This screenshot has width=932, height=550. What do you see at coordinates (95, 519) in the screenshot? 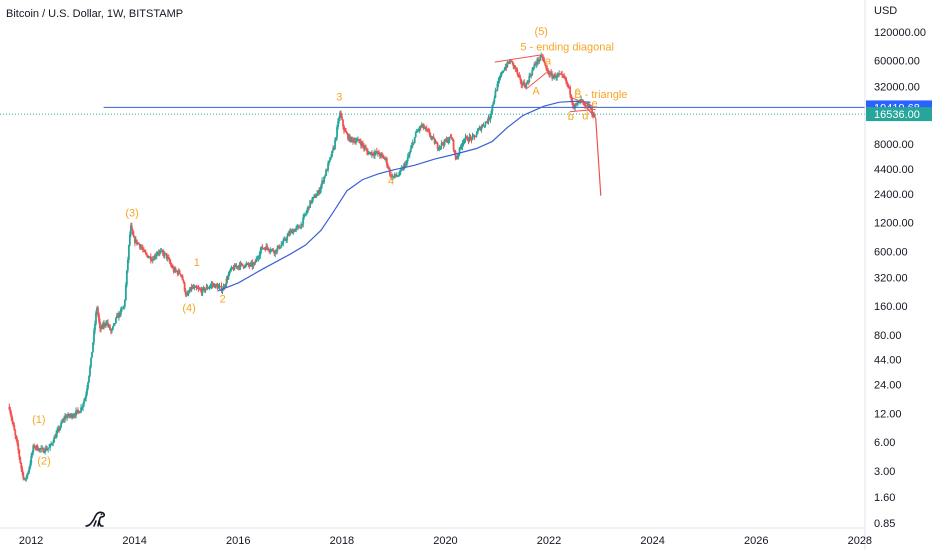
I see `tradingview-logo-icon` at bounding box center [95, 519].